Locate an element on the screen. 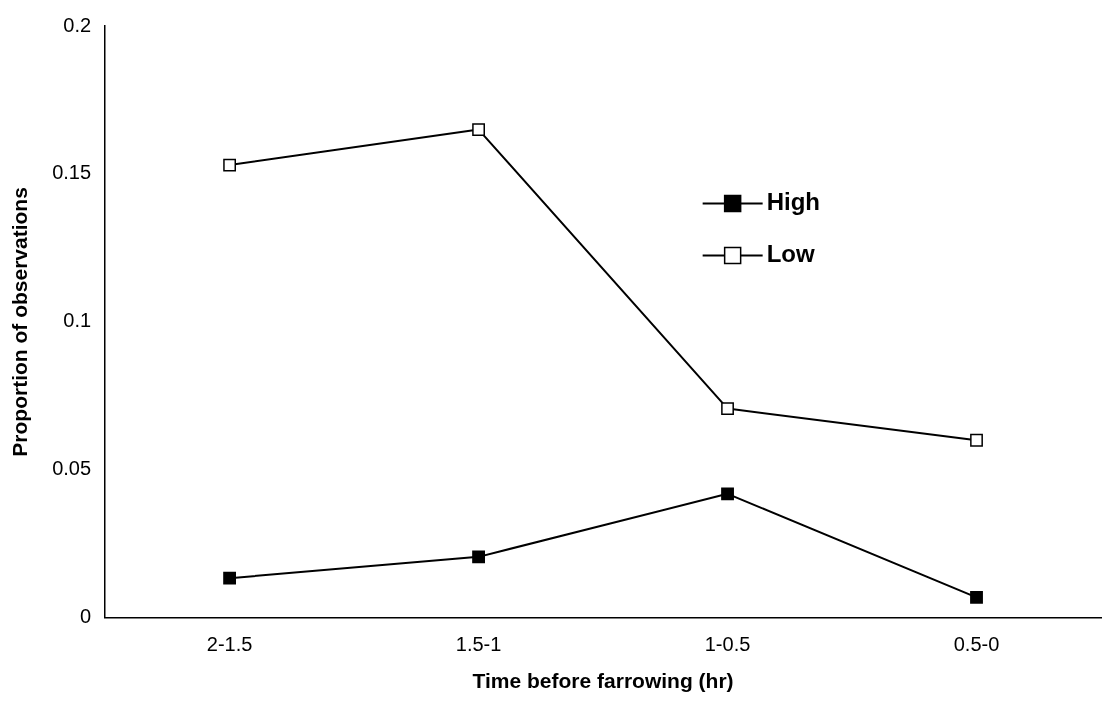  y-tick-label: 0 is located at coordinates (86, 616).